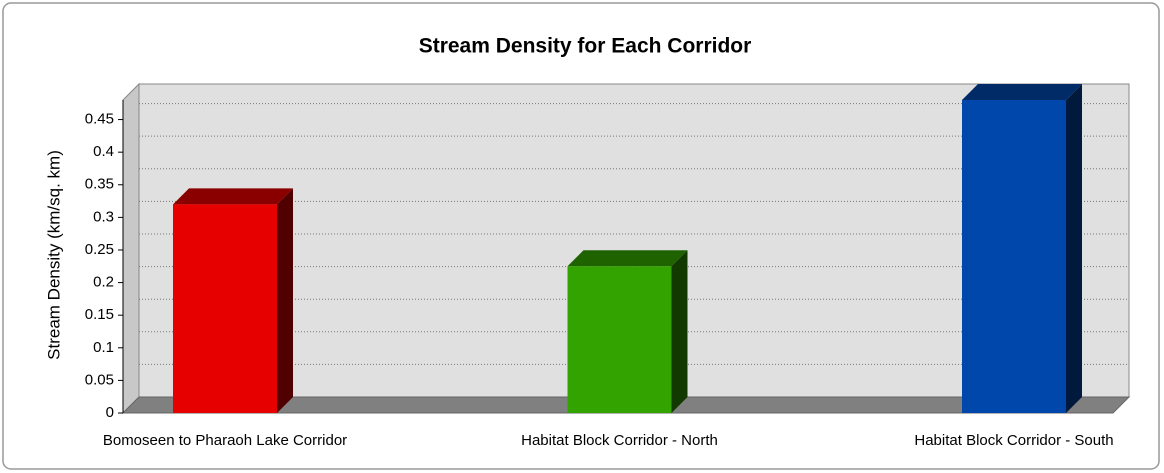 This screenshot has width=1164, height=473. What do you see at coordinates (99, 119) in the screenshot?
I see `y-tick-label: 0.45` at bounding box center [99, 119].